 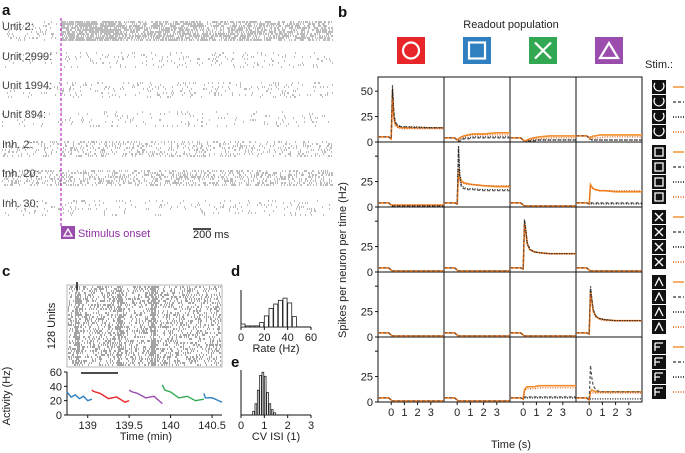 What do you see at coordinates (211, 235) in the screenshot?
I see `scale-bar-label: 200 ms` at bounding box center [211, 235].